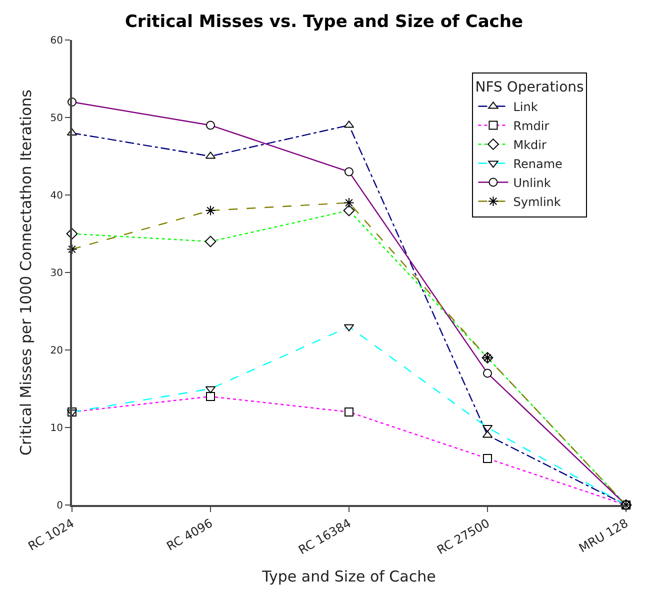 The width and height of the screenshot is (648, 595). Describe the element at coordinates (324, 22) in the screenshot. I see `chart-title: Critical Misses vs. Type and Size of Cache` at that location.